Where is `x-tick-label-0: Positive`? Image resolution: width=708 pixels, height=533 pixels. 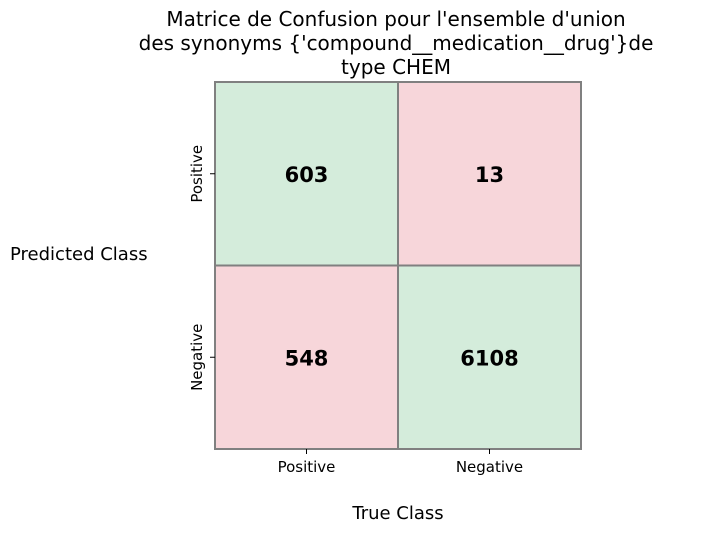 x-tick-label-0: Positive is located at coordinates (307, 467).